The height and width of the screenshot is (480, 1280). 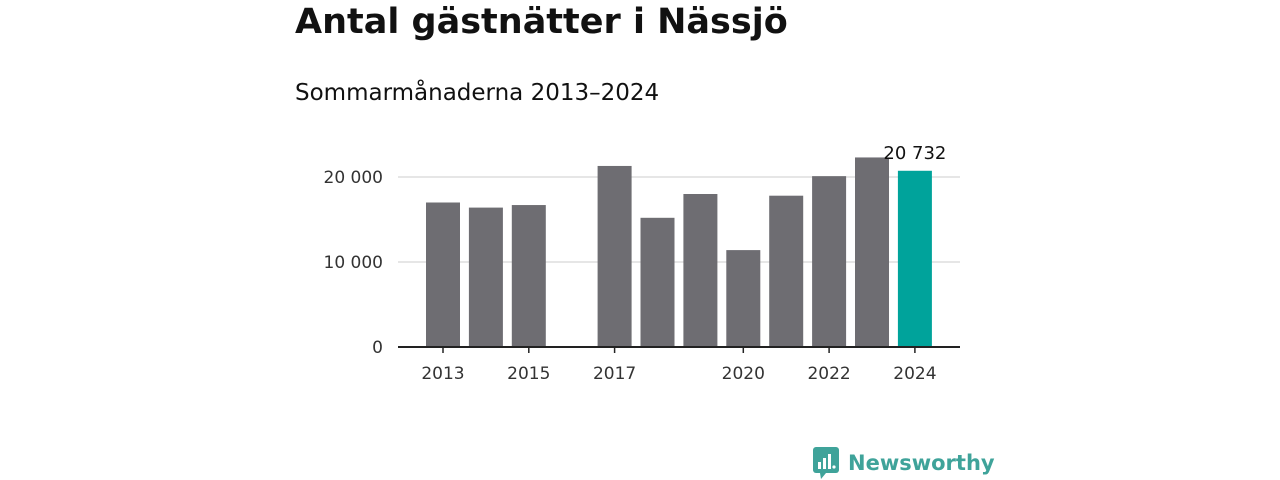 What do you see at coordinates (477, 93) in the screenshot?
I see `chart-subtitle: Sommarmånaderna 2013–2024` at bounding box center [477, 93].